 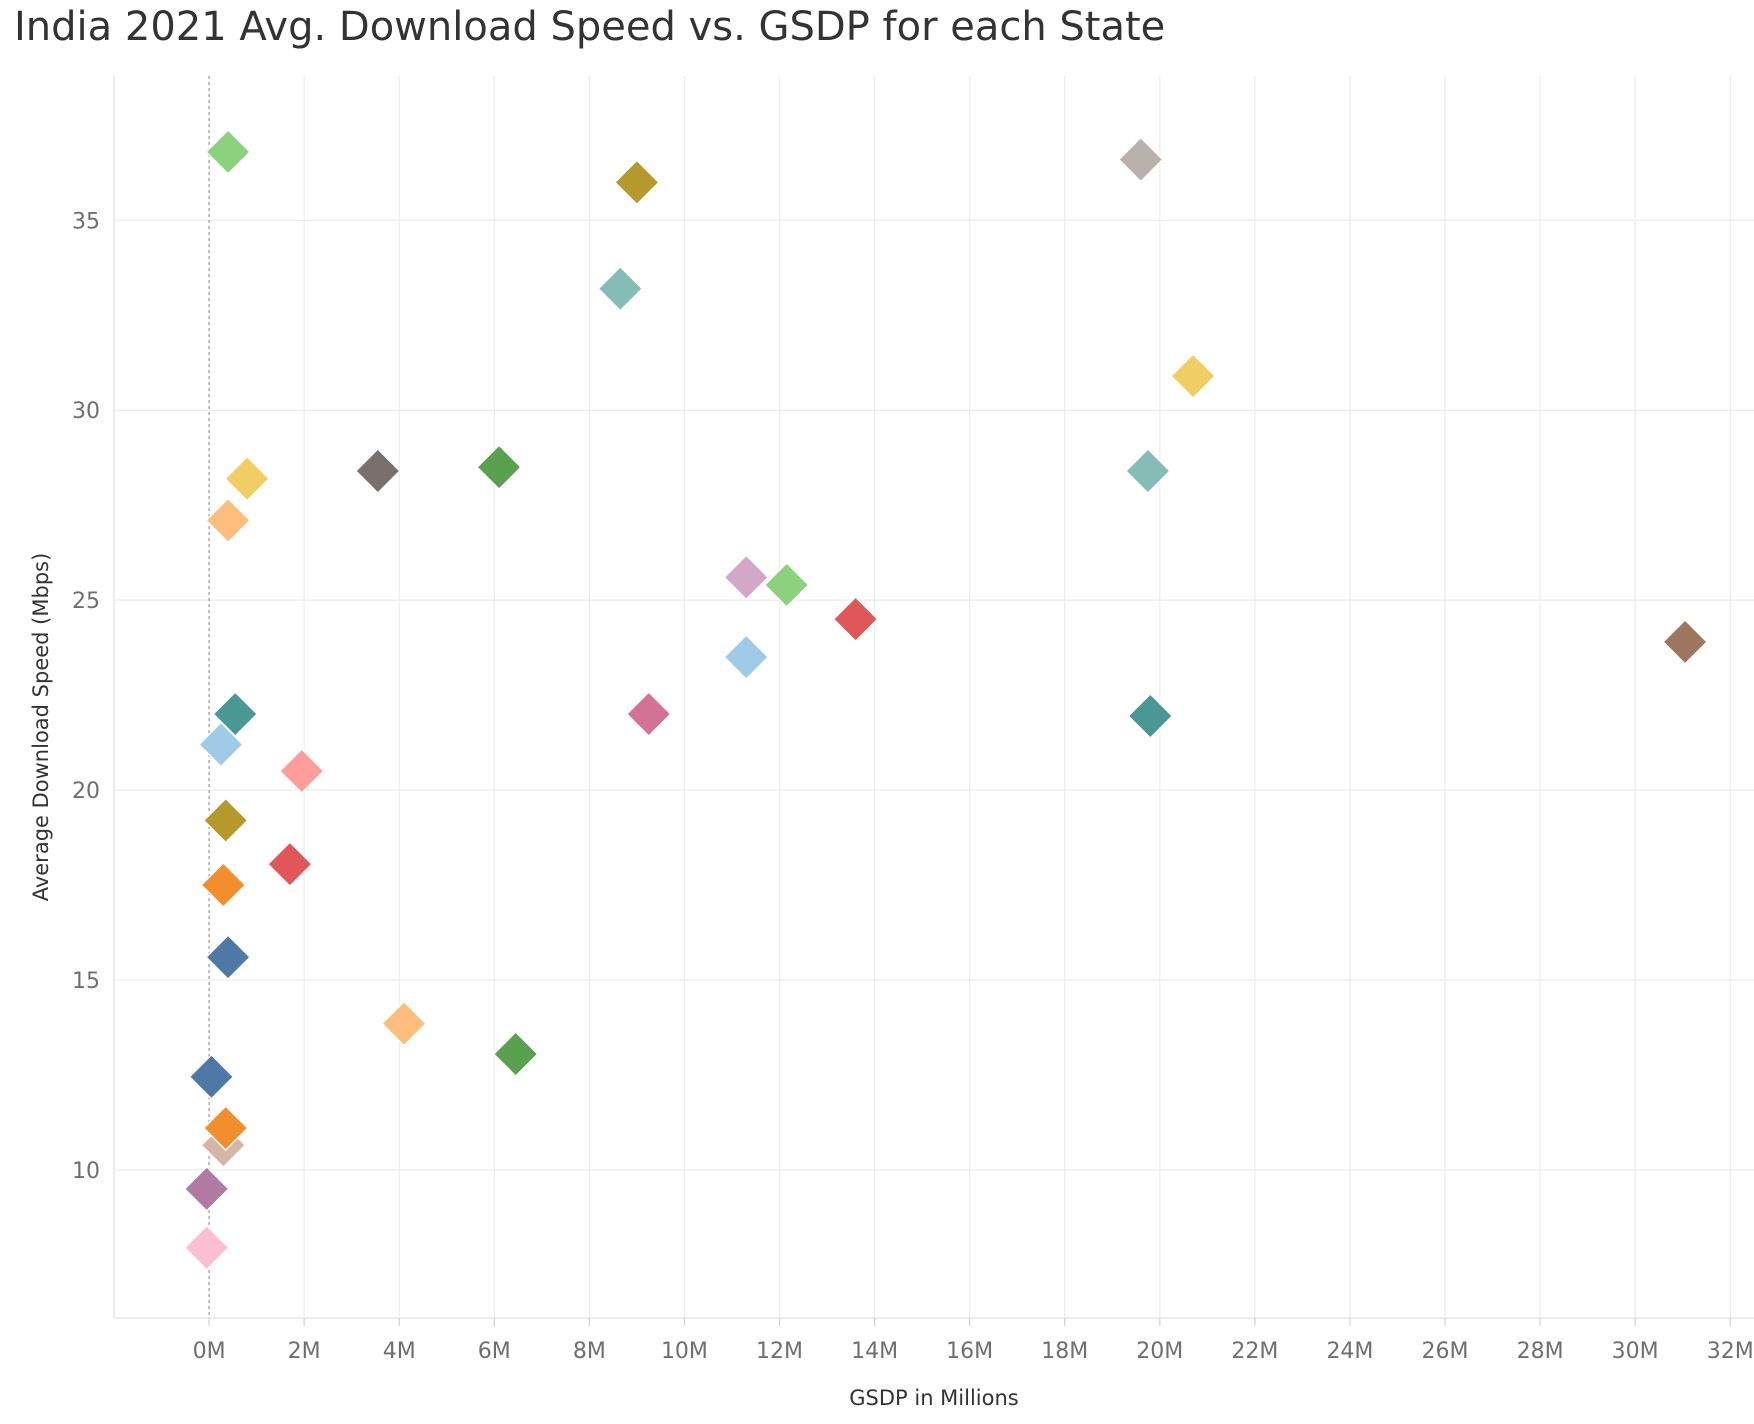 What do you see at coordinates (304, 1351) in the screenshot?
I see `x-tick-label: 2M` at bounding box center [304, 1351].